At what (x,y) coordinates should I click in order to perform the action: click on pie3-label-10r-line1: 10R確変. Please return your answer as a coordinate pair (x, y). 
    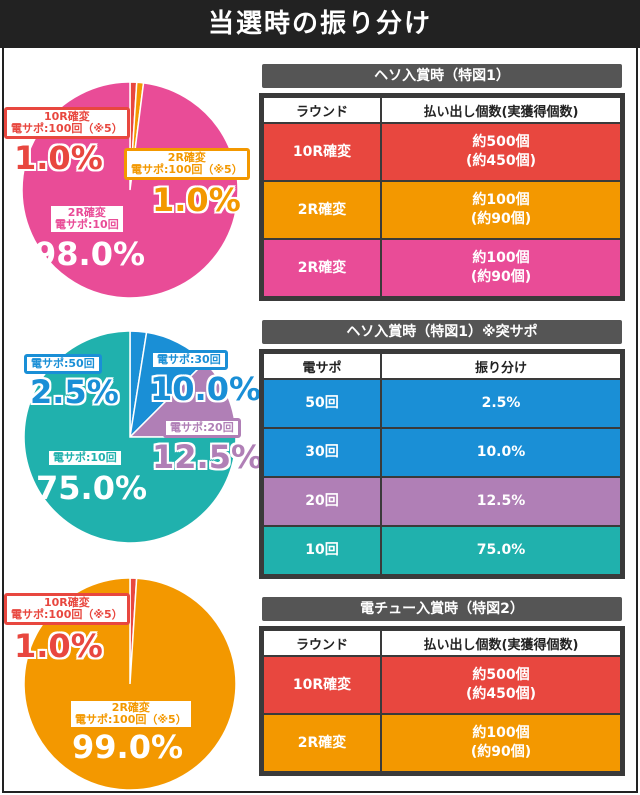
    Looking at the image, I should click on (66, 602).